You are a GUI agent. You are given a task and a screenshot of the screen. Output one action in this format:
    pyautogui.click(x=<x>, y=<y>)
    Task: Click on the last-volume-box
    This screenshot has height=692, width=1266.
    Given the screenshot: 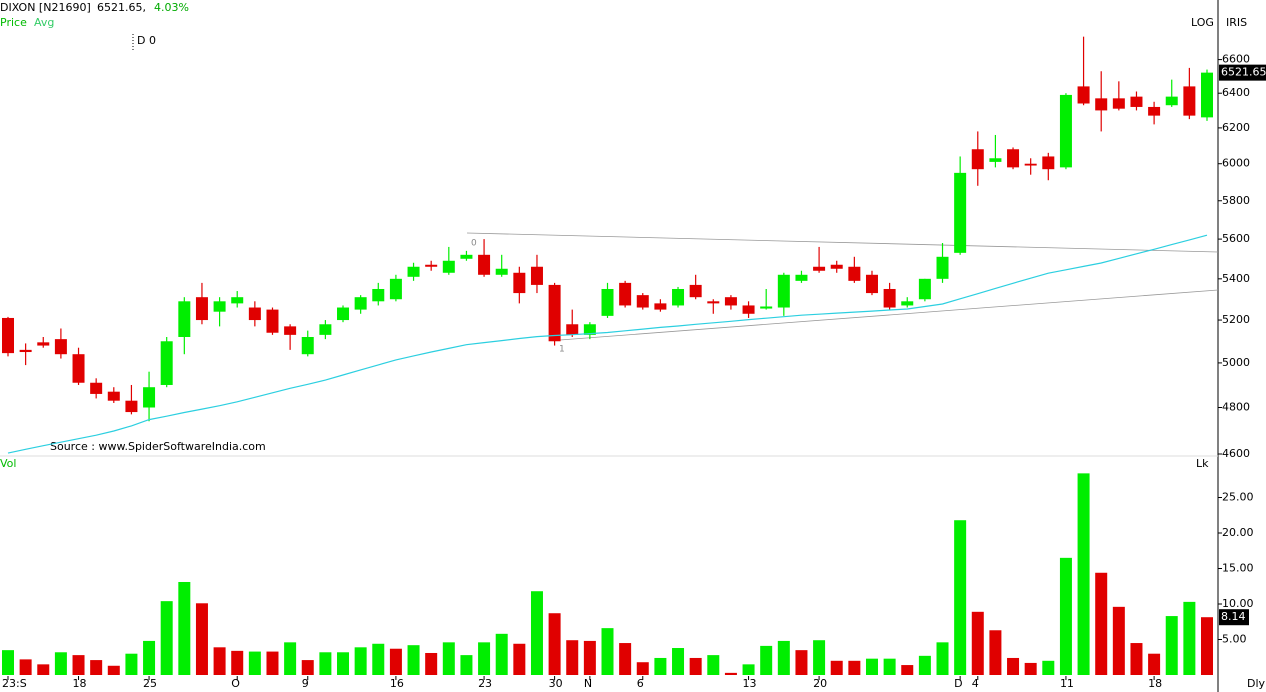 What is the action you would take?
    pyautogui.click(x=1234, y=617)
    